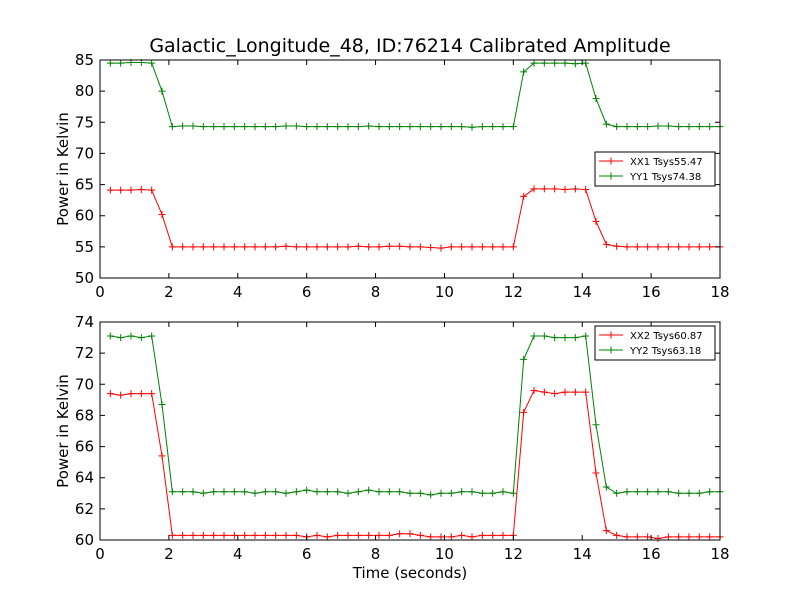  I want to click on y-tick-label: 70, so click(84, 153).